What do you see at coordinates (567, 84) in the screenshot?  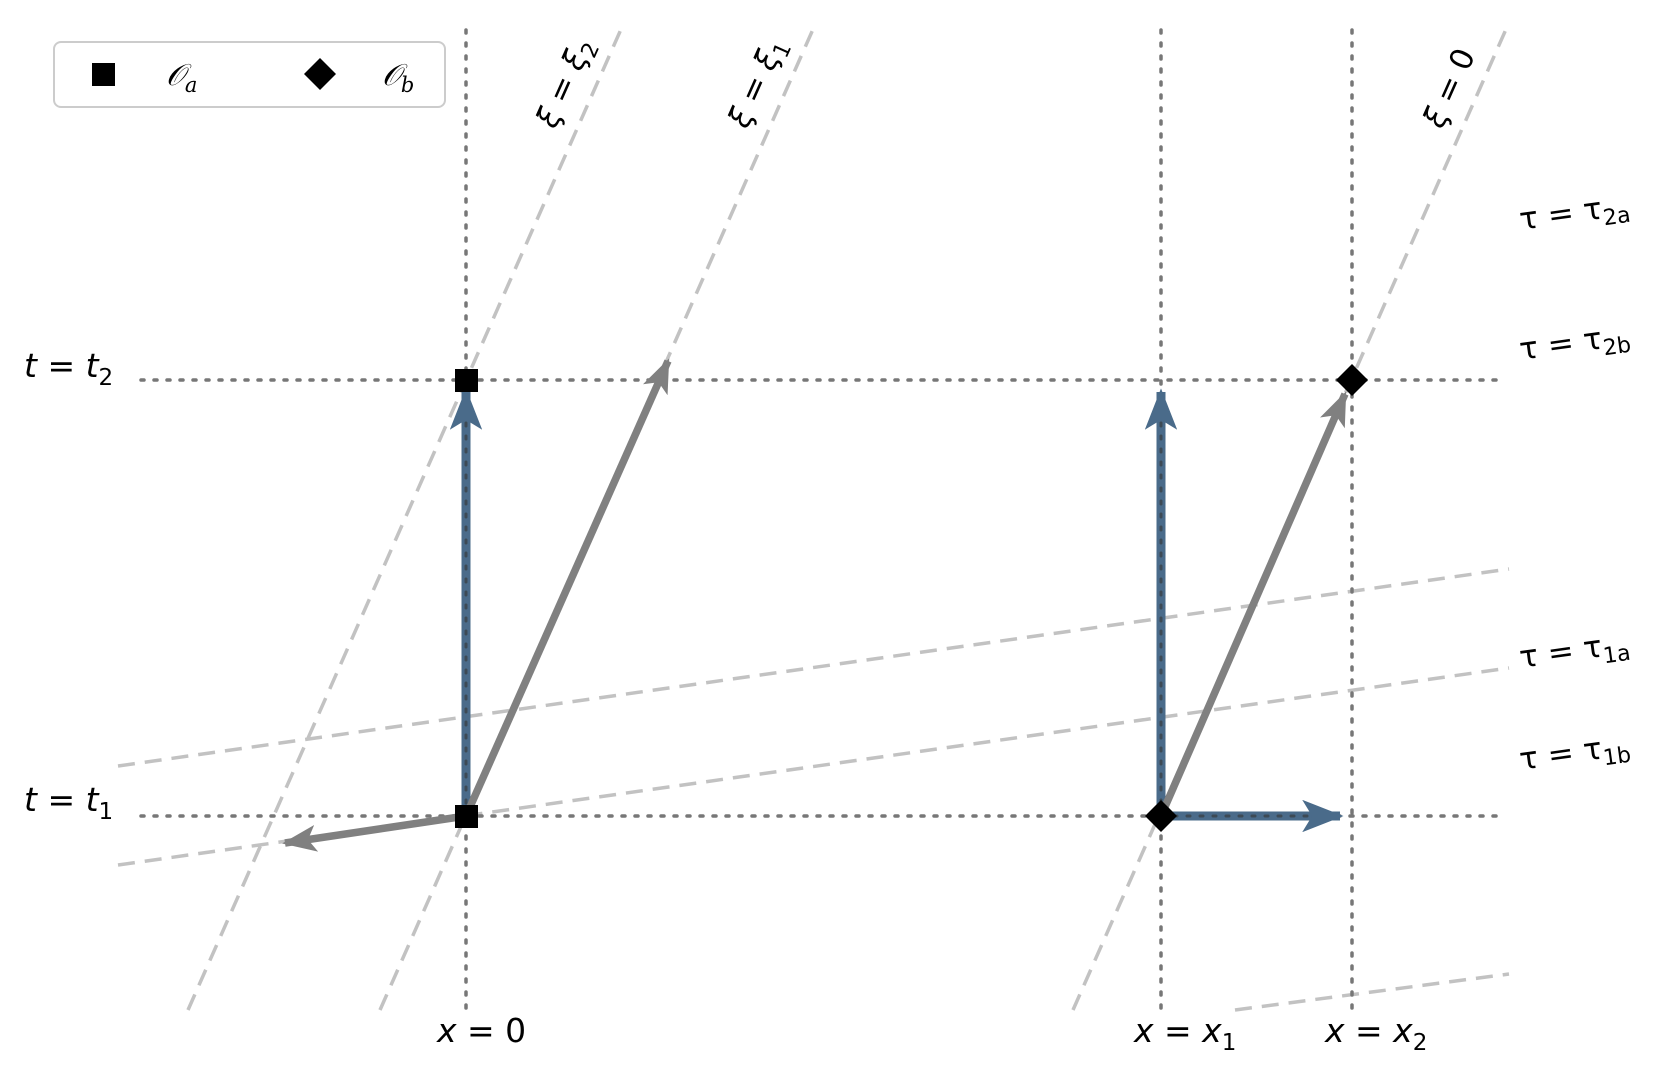 I see `label-xi-equals-xi2: ξ = ξ2` at bounding box center [567, 84].